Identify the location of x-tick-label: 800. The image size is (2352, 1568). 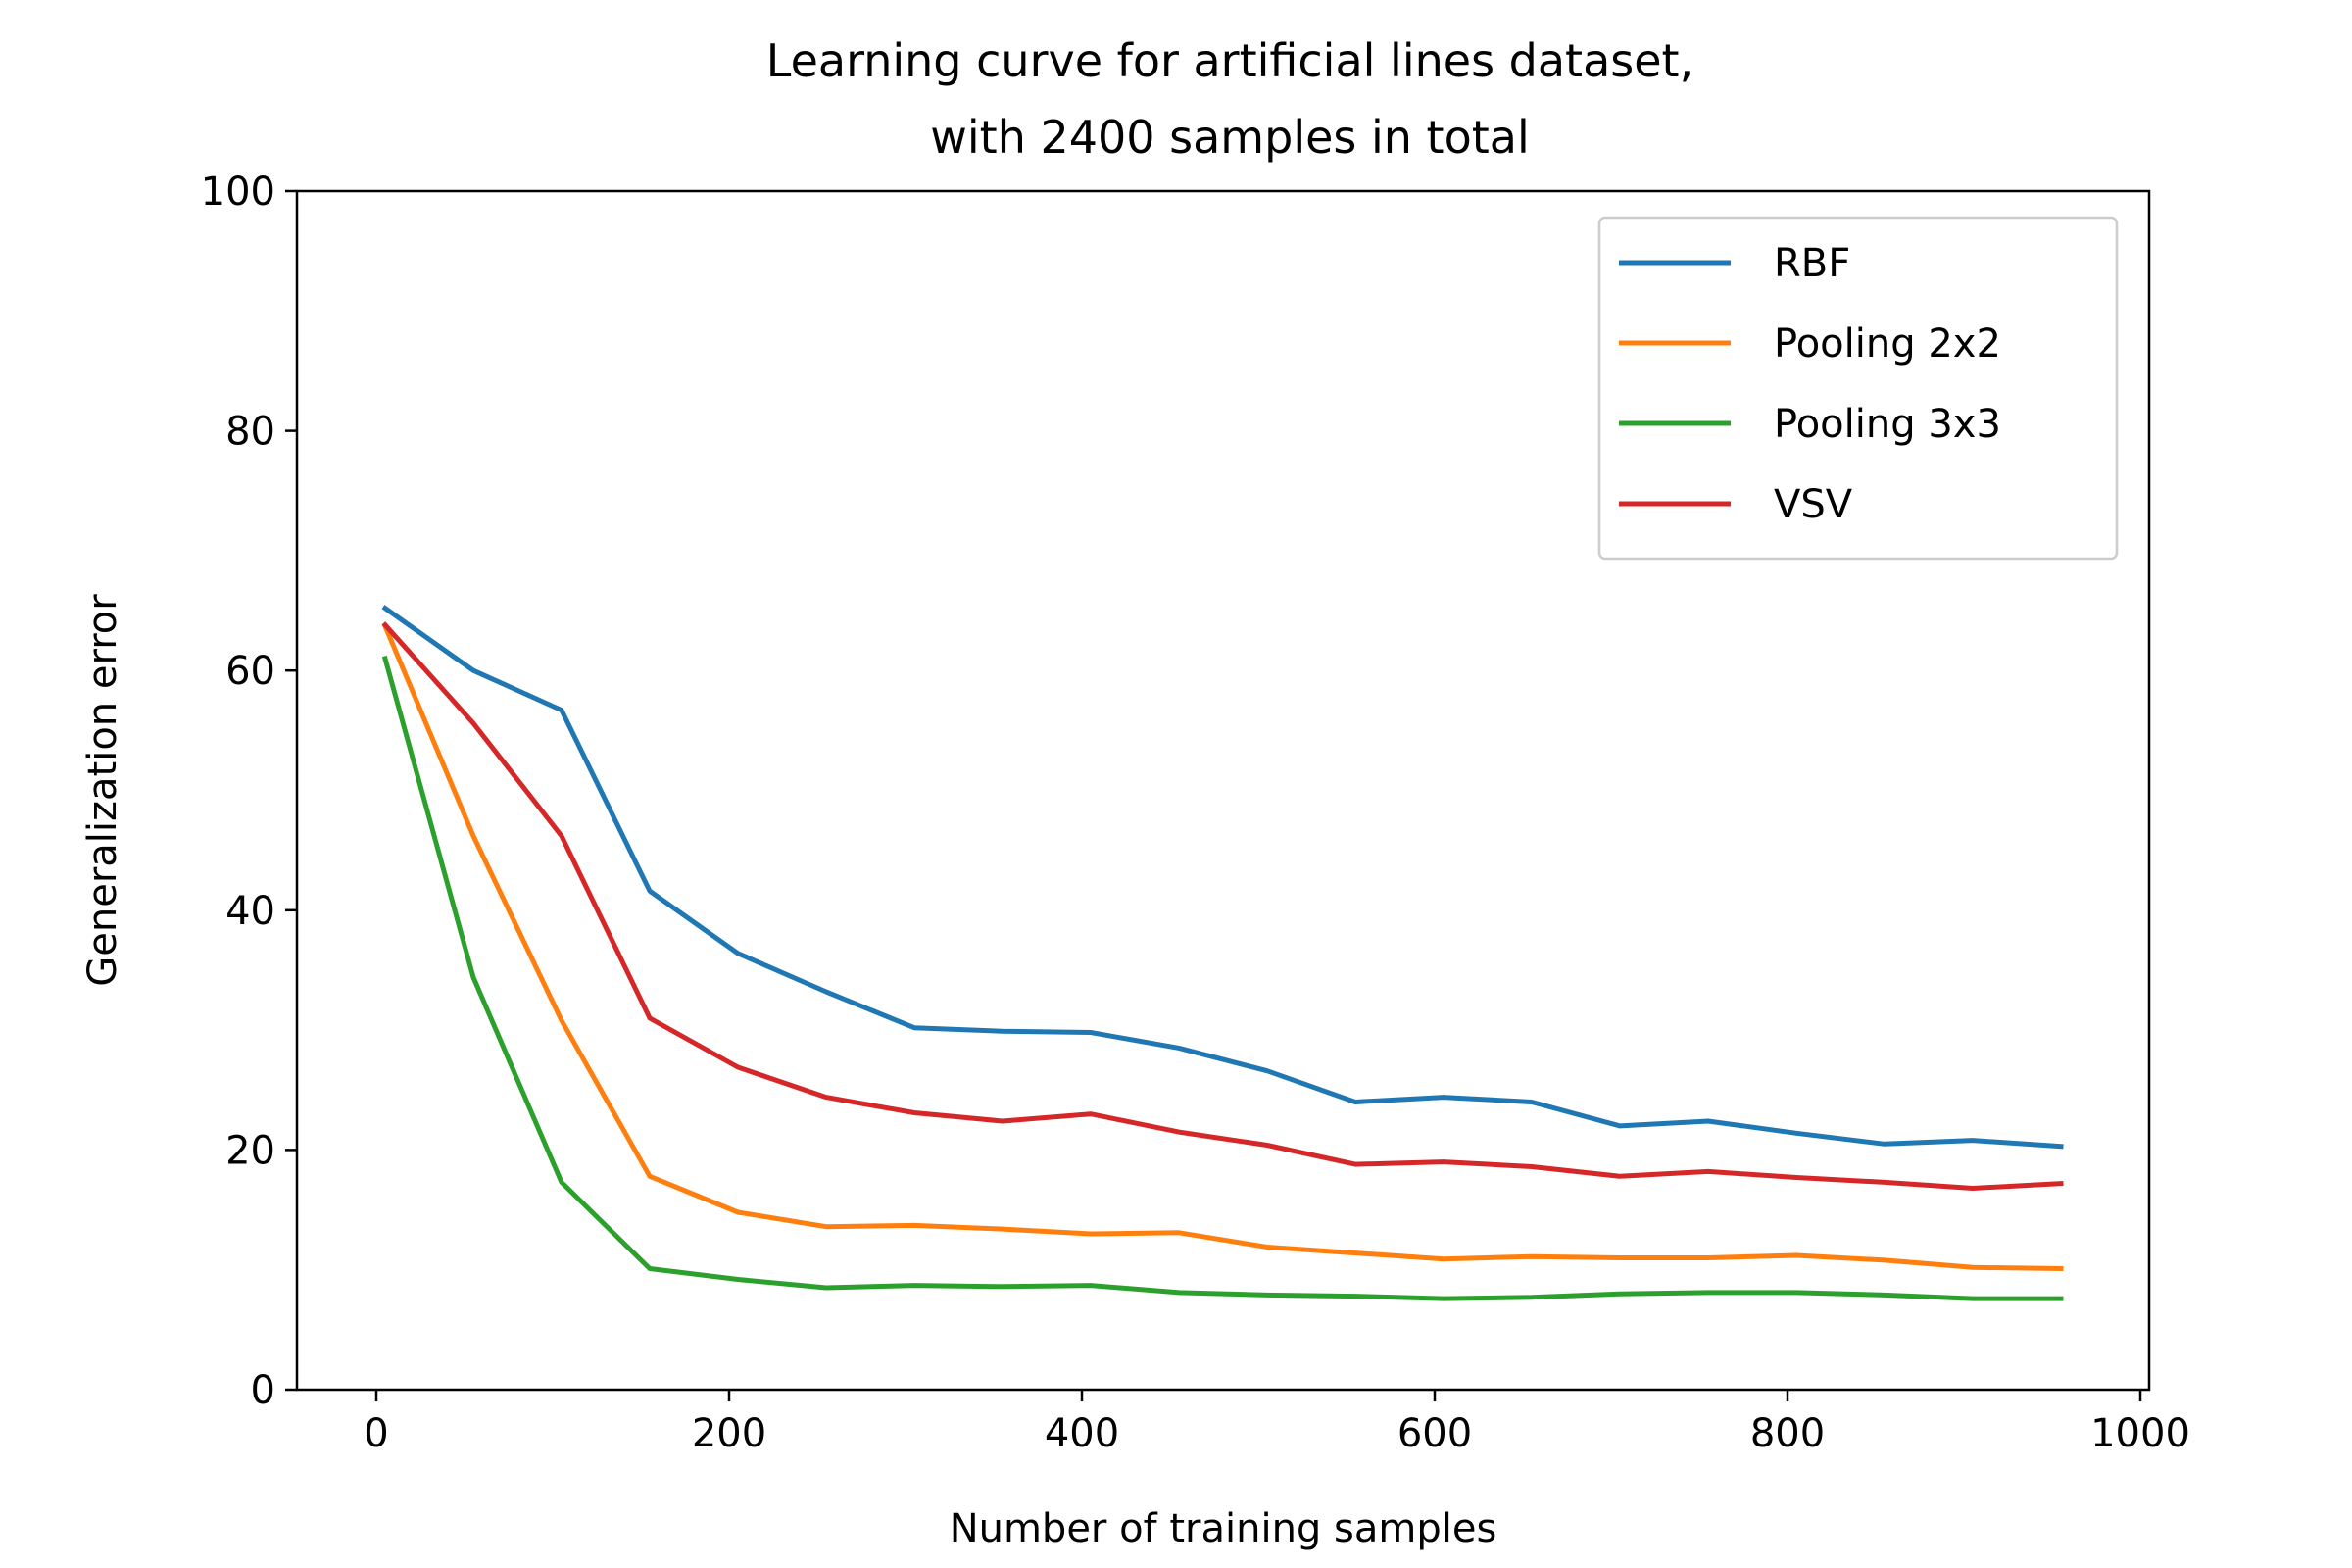
(1787, 1433).